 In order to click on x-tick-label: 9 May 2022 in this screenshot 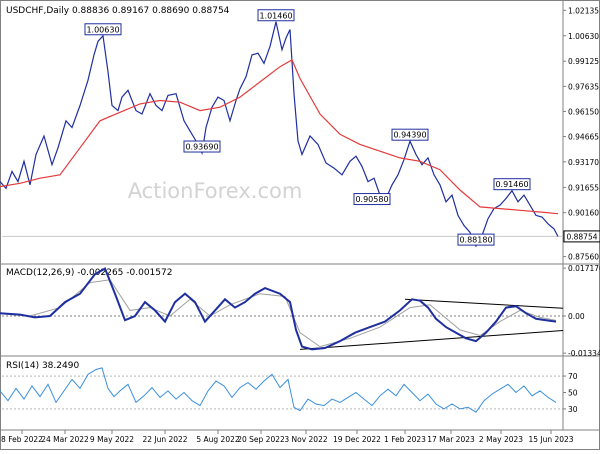, I will do `click(112, 439)`.